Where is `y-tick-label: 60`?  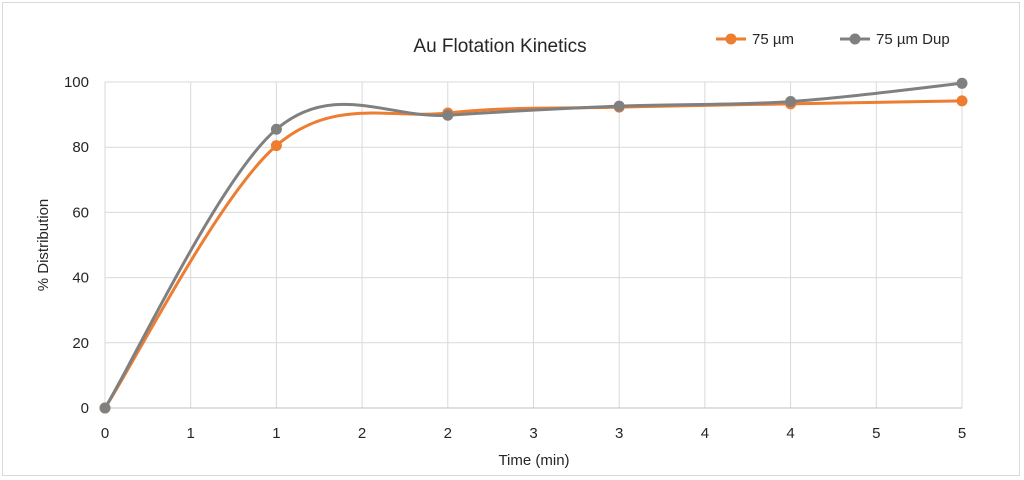
y-tick-label: 60 is located at coordinates (80, 212).